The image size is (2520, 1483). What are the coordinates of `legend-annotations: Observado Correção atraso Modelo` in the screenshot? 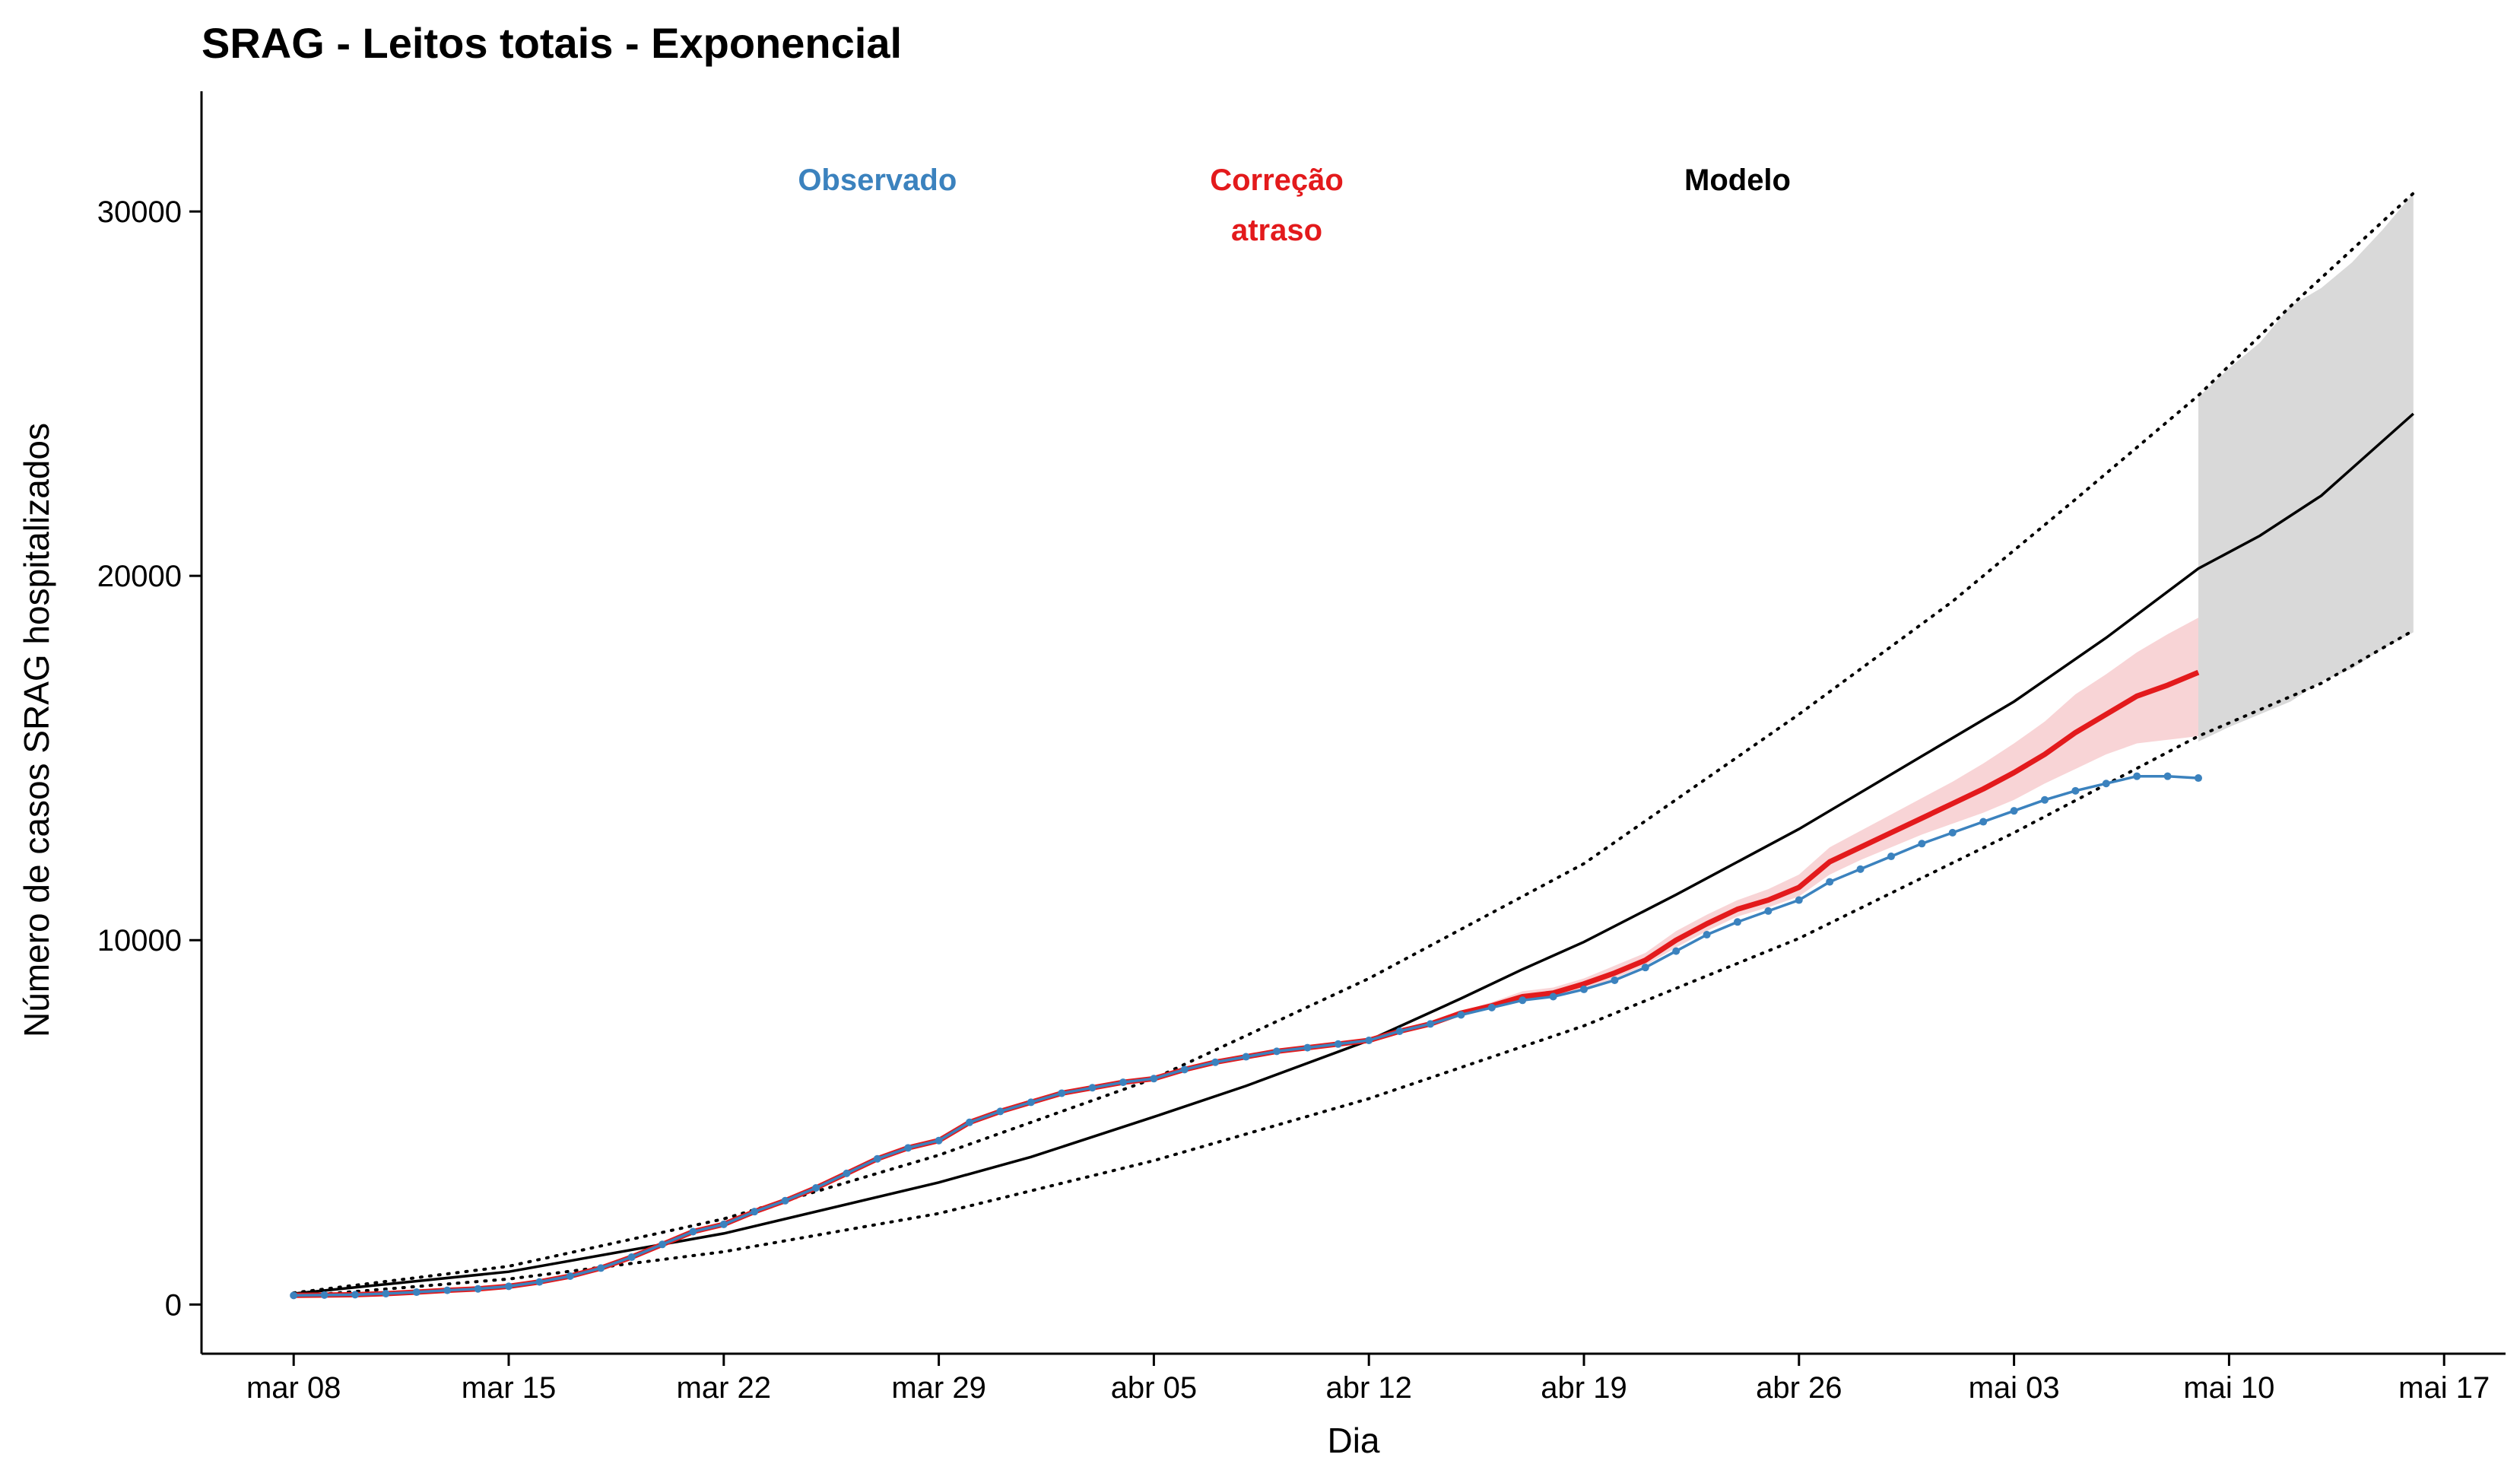 It's located at (1295, 206).